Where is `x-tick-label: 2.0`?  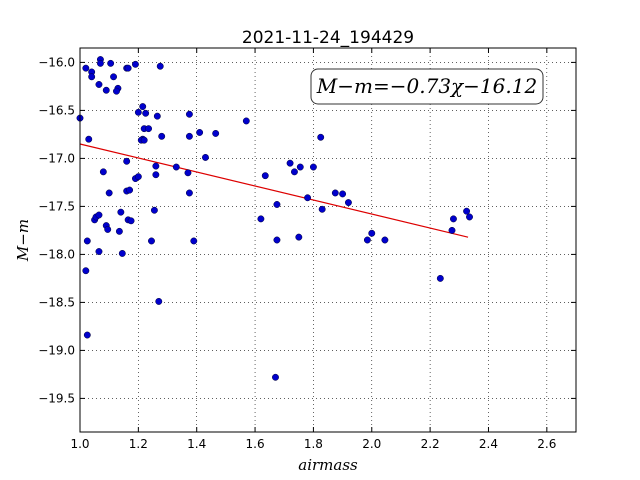 x-tick-label: 2.0 is located at coordinates (371, 444).